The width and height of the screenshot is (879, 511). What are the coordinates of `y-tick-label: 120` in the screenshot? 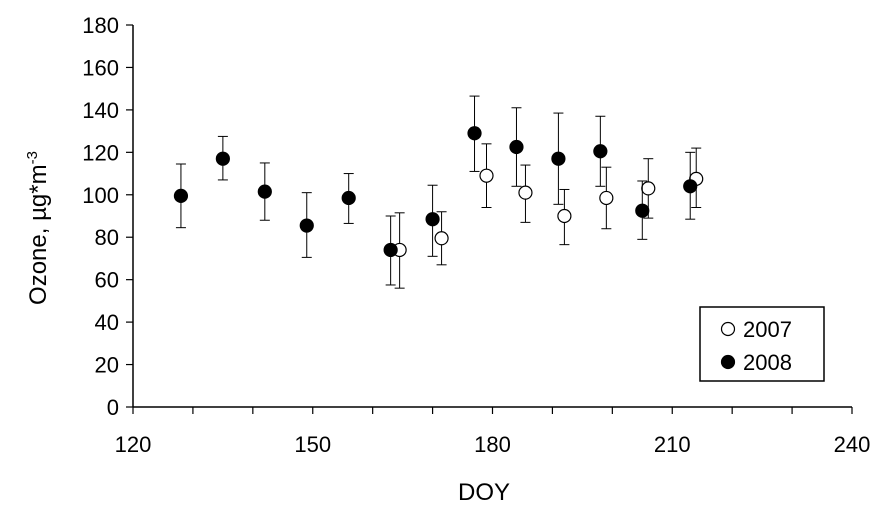 It's located at (100, 152).